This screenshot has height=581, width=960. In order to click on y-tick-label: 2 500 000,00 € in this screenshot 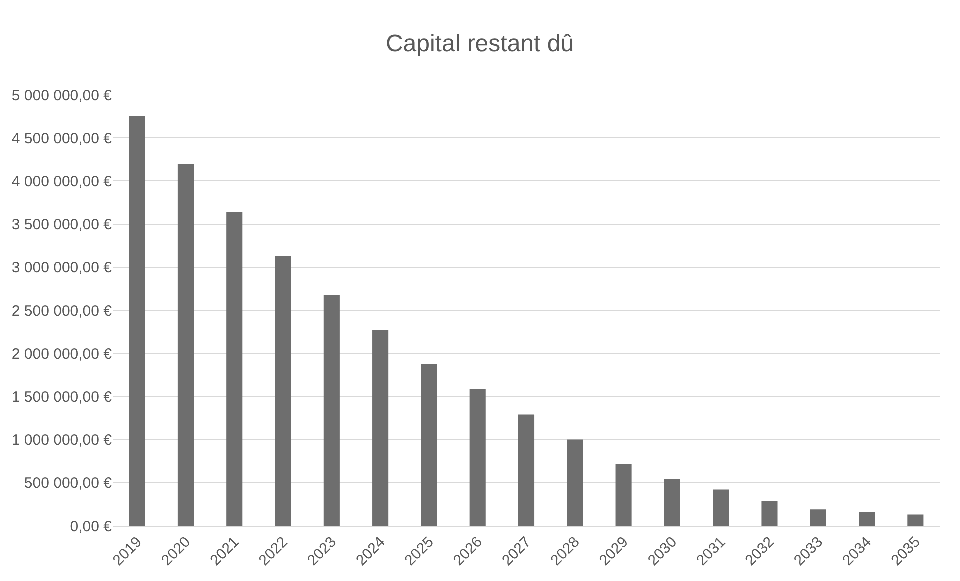, I will do `click(62, 311)`.